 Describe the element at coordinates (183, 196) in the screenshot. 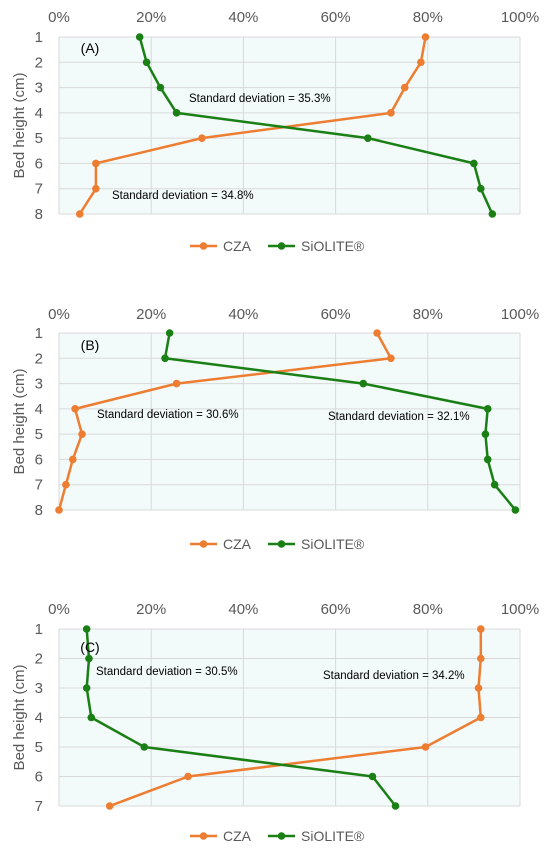

I see `std-dev-annotation: Standard deviation = 34.8%` at that location.